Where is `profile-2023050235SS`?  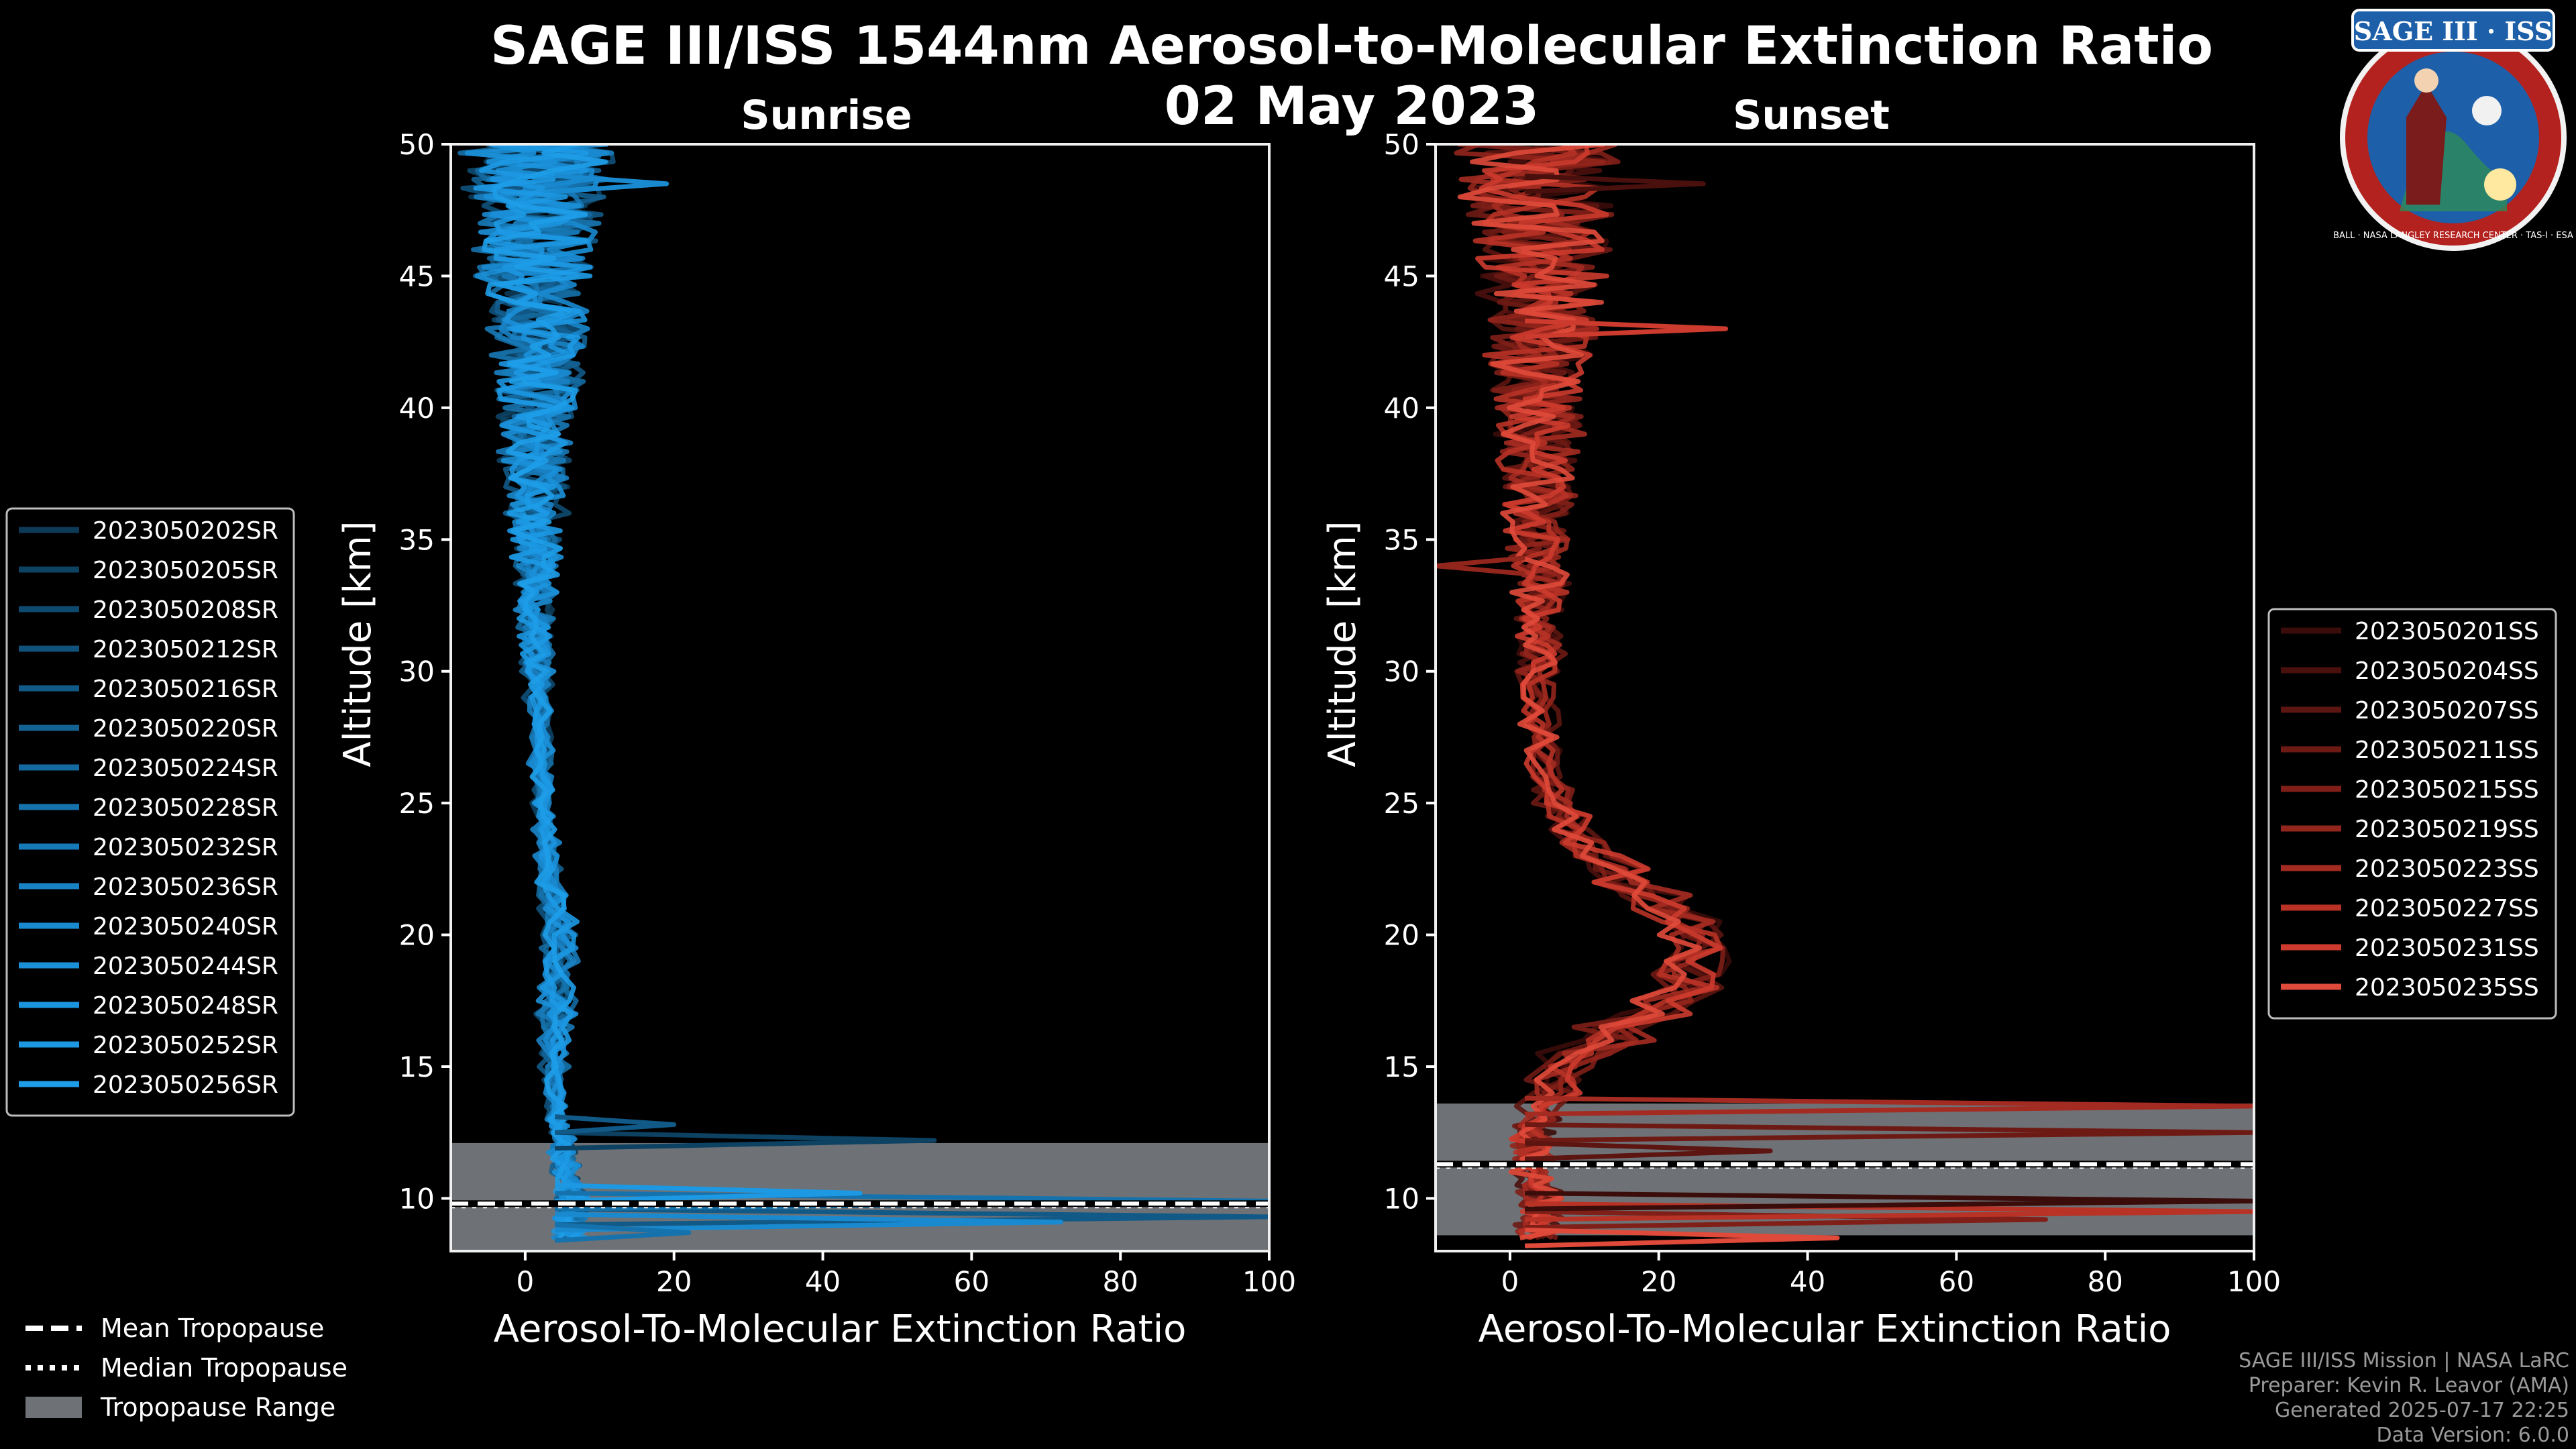 profile-2023050235SS is located at coordinates (1579, 692).